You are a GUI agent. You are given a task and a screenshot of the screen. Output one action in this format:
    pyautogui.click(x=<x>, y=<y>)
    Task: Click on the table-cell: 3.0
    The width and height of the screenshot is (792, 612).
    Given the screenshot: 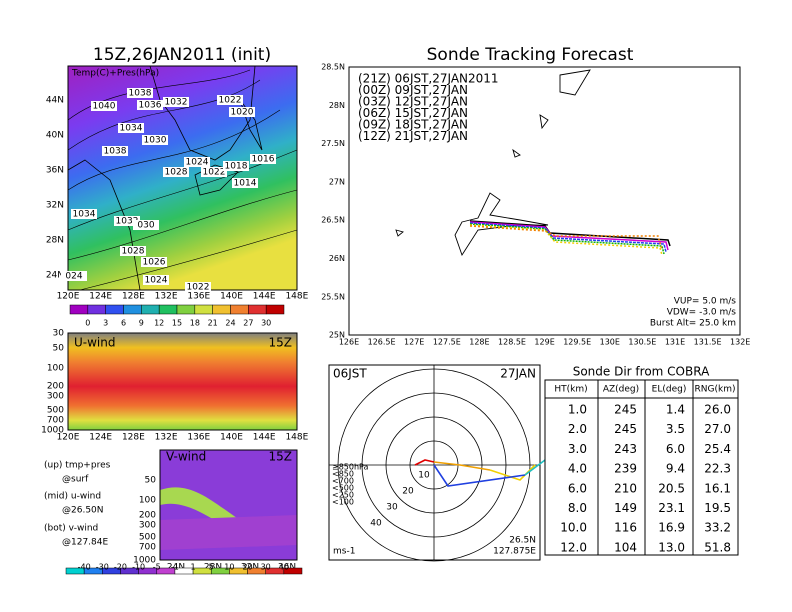 What is the action you would take?
    pyautogui.click(x=577, y=449)
    